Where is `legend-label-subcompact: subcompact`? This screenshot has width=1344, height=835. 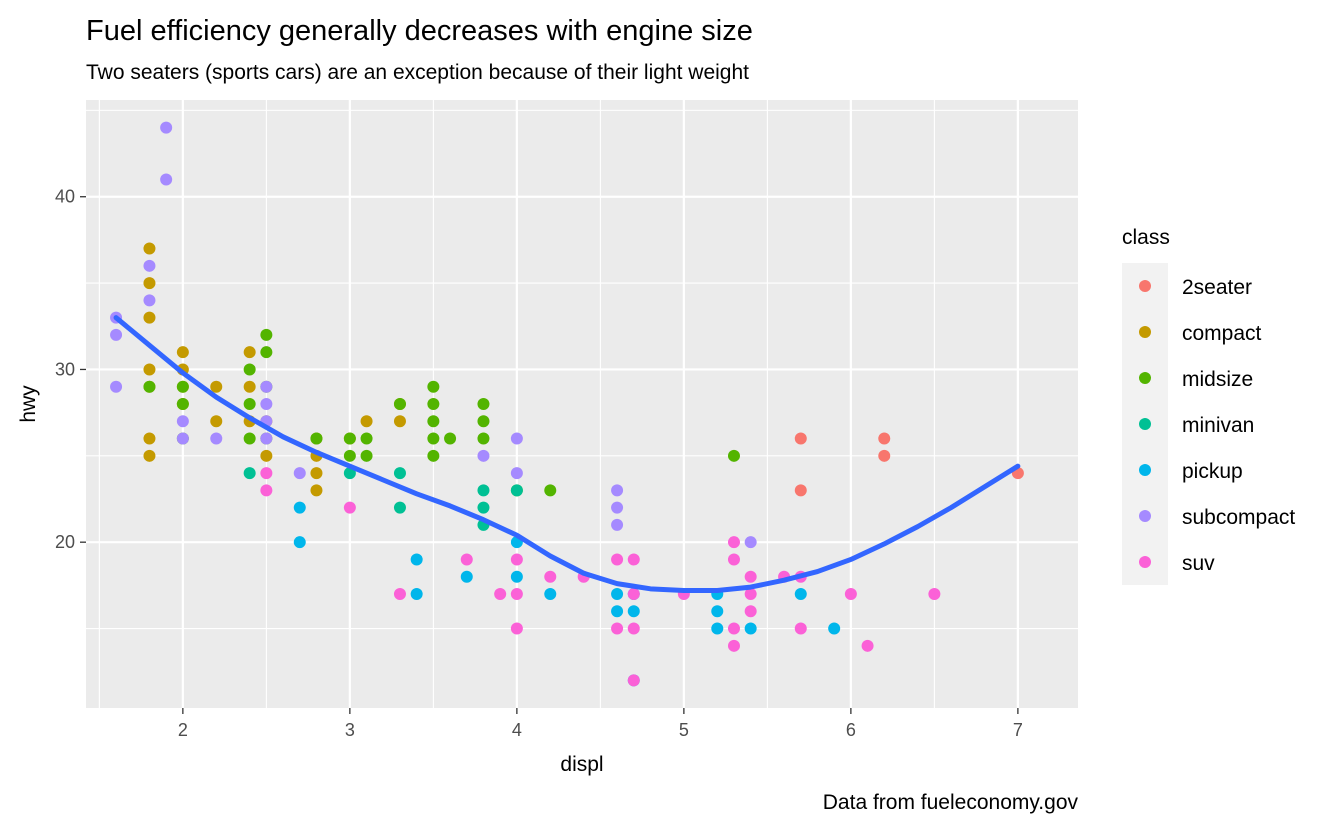 legend-label-subcompact: subcompact is located at coordinates (1238, 517).